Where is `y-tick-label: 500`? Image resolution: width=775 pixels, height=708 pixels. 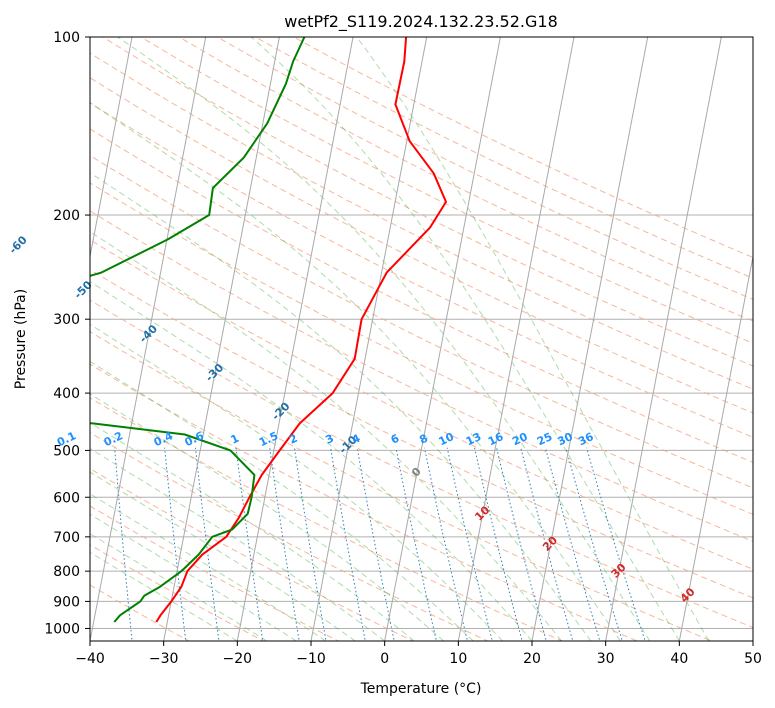 y-tick-label: 500 is located at coordinates (66, 451).